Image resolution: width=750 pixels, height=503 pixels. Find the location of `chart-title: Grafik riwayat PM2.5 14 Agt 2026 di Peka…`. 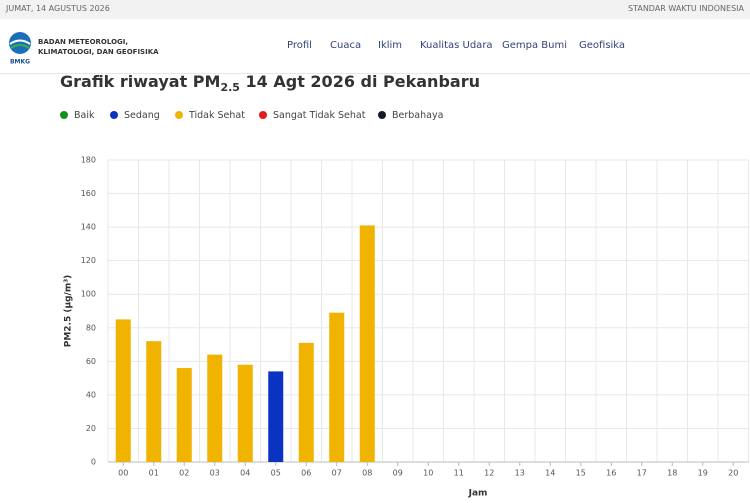

chart-title: Grafik riwayat PM2.5 14 Agt 2026 di Peka… is located at coordinates (270, 83).